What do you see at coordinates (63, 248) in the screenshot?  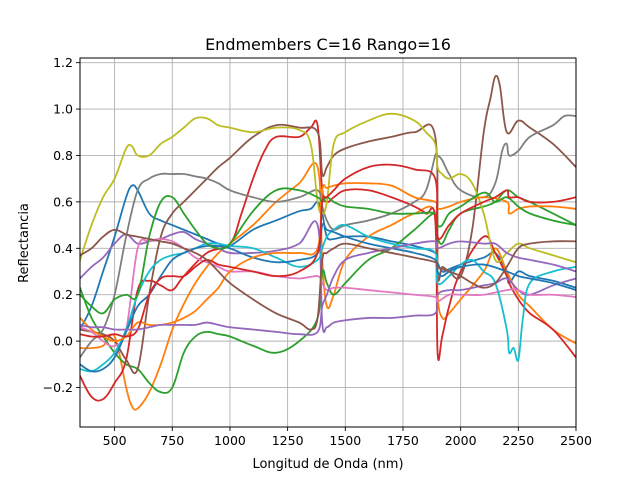 I see `y-tick-label: 0.4` at bounding box center [63, 248].